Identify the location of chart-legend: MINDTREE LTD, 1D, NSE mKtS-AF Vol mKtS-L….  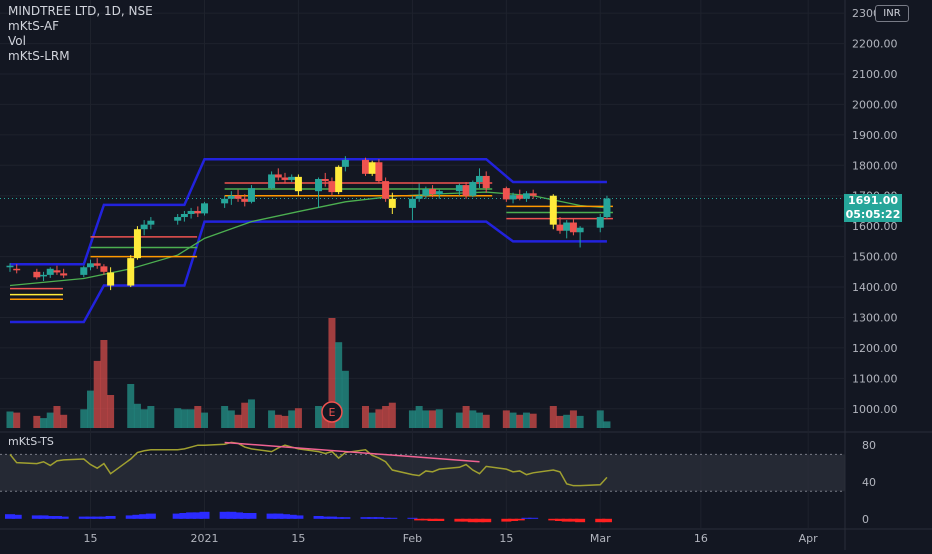
(80, 34).